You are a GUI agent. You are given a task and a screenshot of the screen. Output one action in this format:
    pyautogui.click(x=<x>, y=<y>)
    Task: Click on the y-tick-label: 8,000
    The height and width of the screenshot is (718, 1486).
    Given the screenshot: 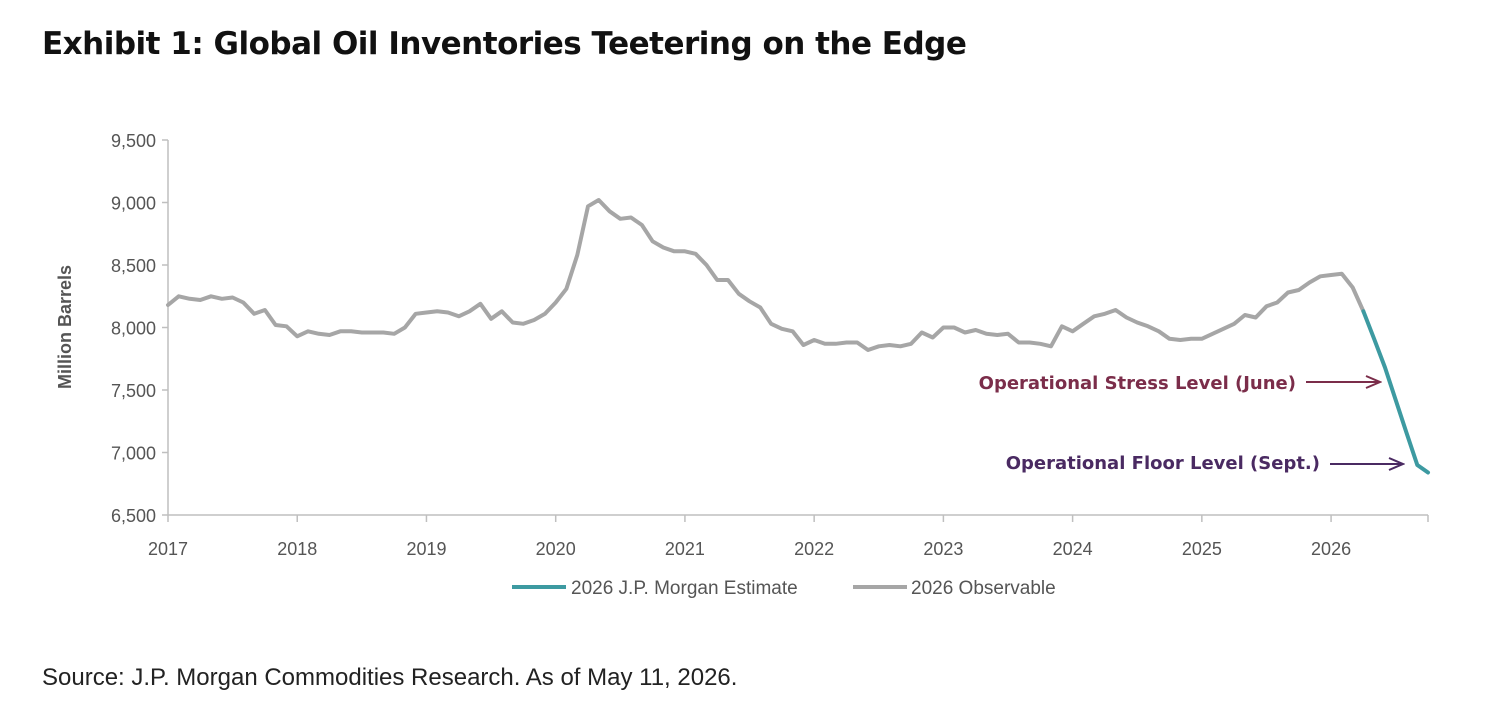 What is the action you would take?
    pyautogui.click(x=133, y=329)
    